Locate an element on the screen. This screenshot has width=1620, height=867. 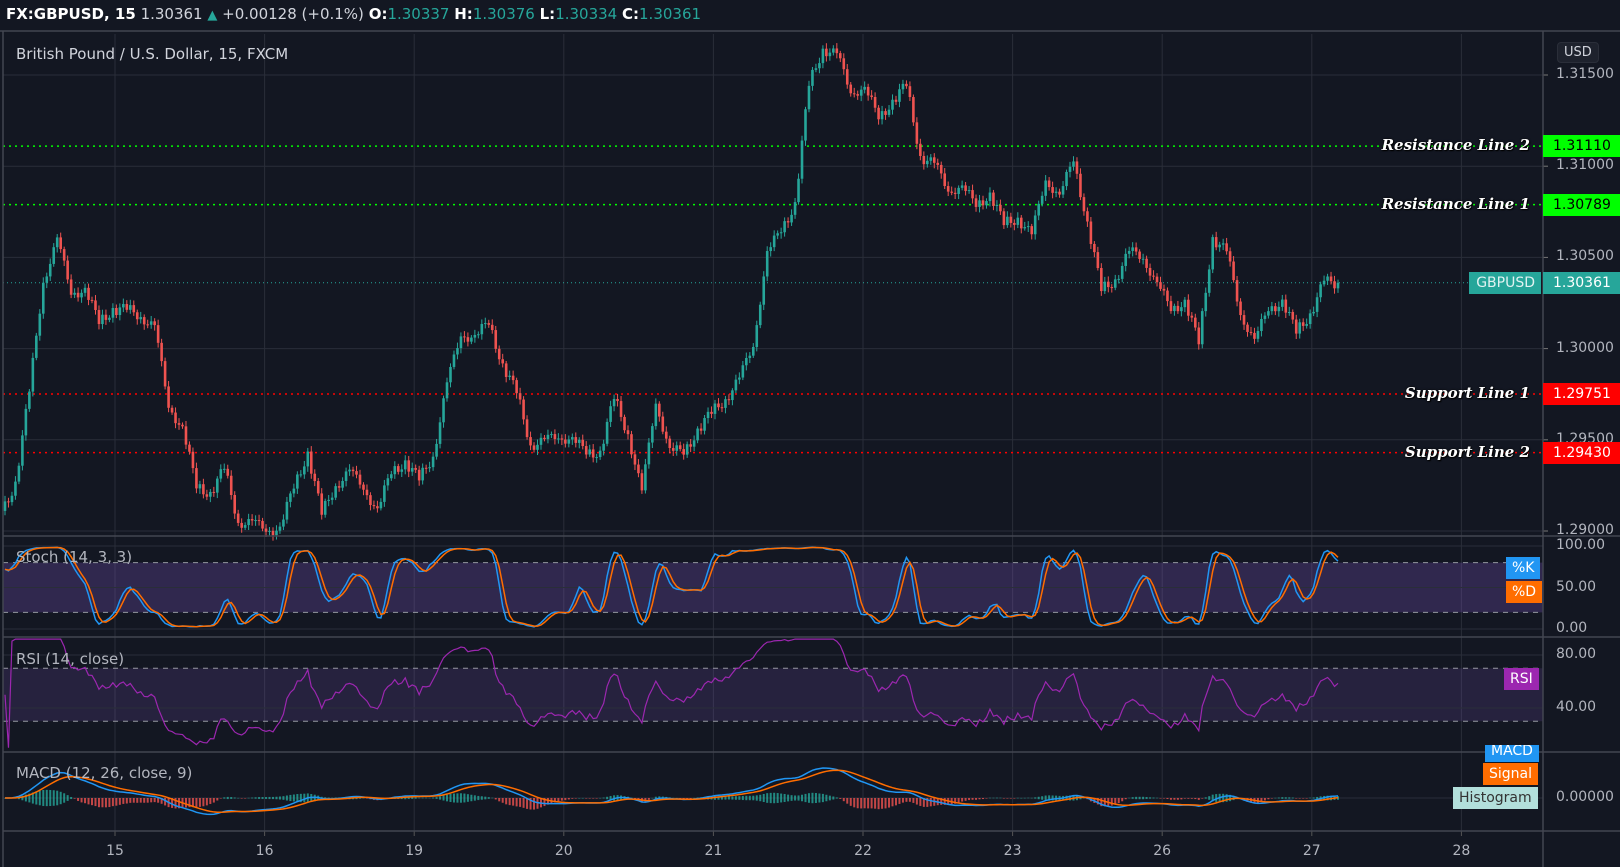
rsi-title: RSI (14, close) is located at coordinates (70, 659).